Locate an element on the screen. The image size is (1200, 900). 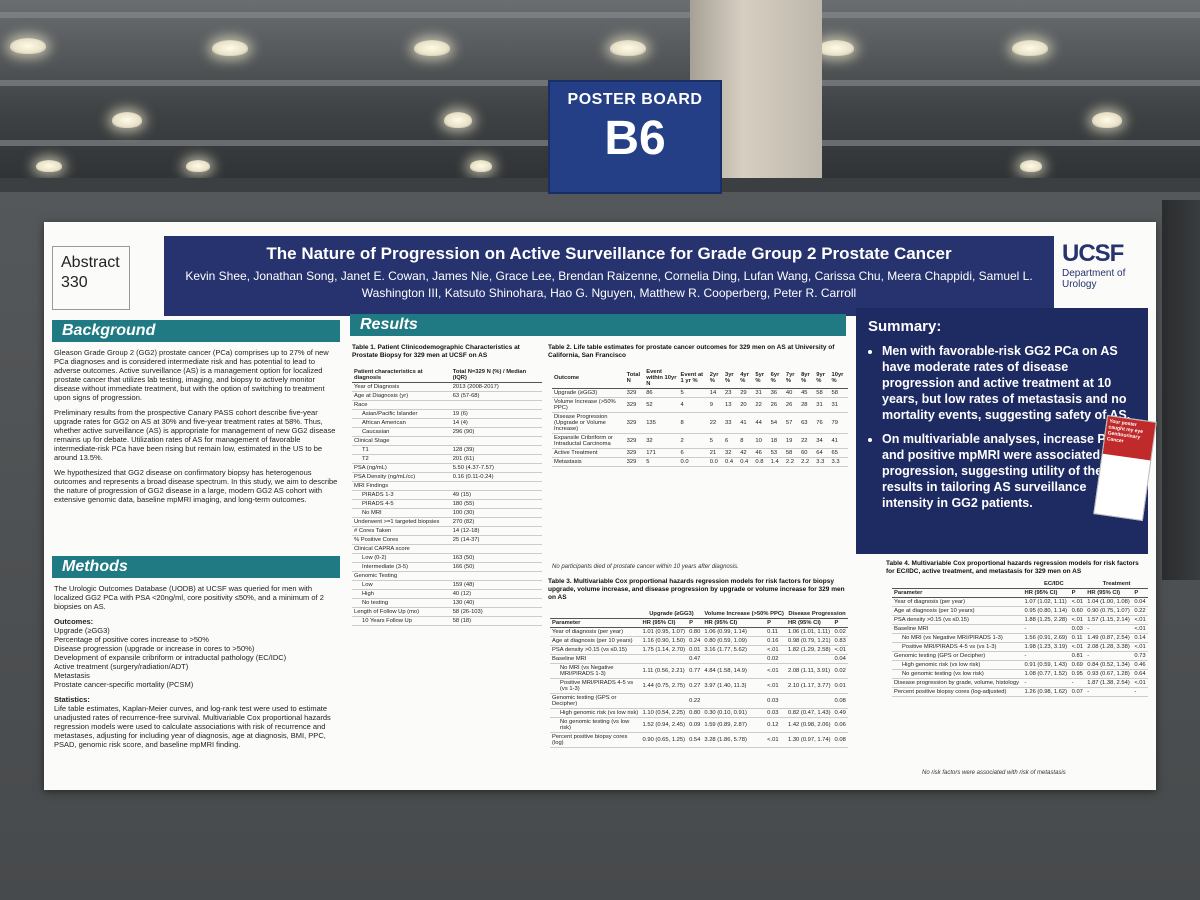
table-row: T2 201 (61) is located at coordinates (447, 459).